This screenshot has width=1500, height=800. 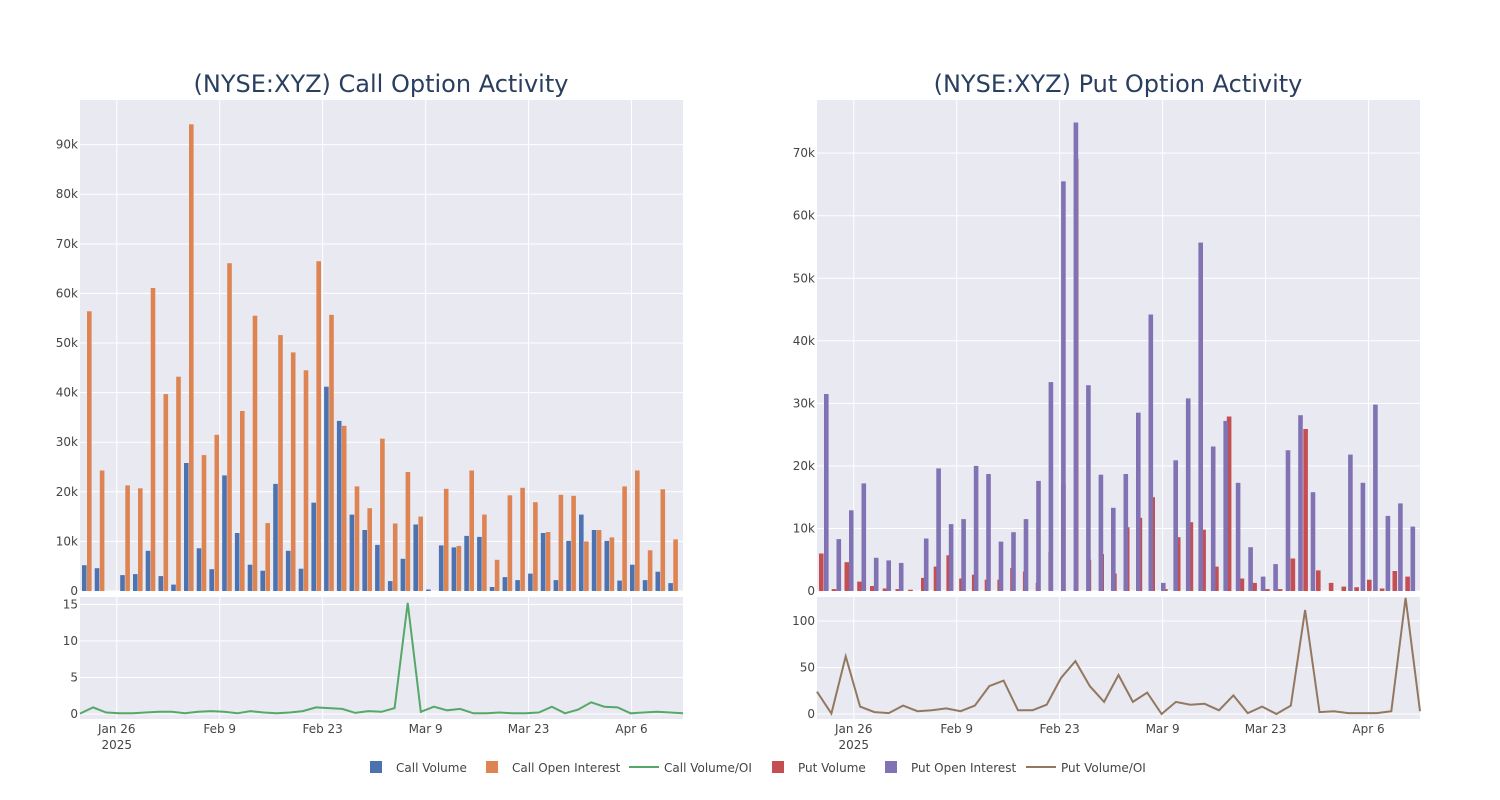 What do you see at coordinates (381, 84) in the screenshot?
I see `call-chart-title: (NYSE:XYZ) Call Option Activity` at bounding box center [381, 84].